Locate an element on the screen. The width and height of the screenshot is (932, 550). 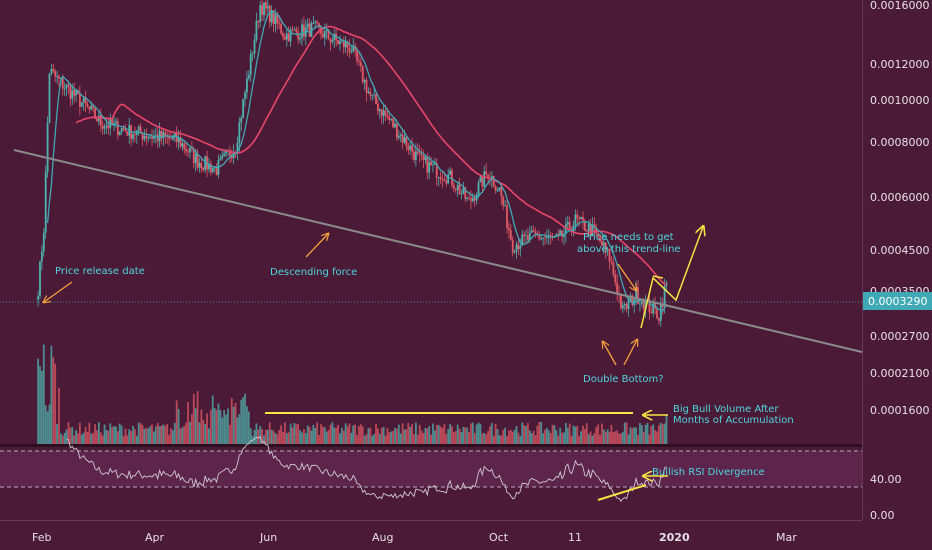
rsi-tick: 40.00 is located at coordinates (886, 479).